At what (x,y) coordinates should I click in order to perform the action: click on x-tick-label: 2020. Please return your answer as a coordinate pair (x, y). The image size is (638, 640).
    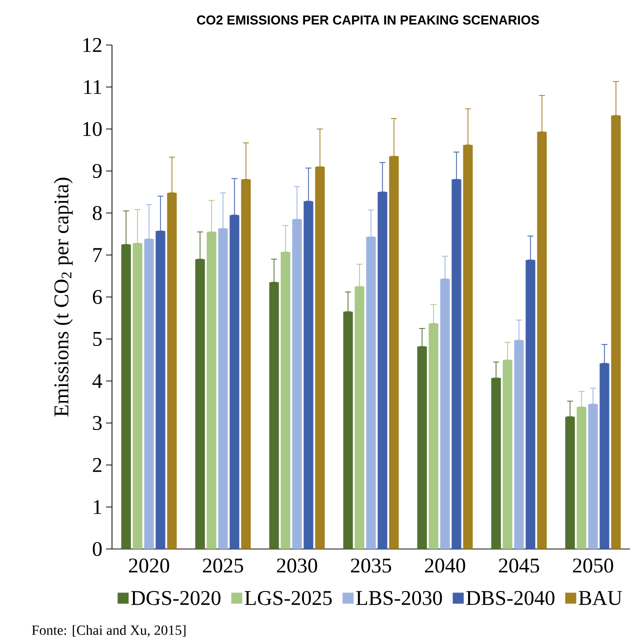
    Looking at the image, I should click on (149, 565).